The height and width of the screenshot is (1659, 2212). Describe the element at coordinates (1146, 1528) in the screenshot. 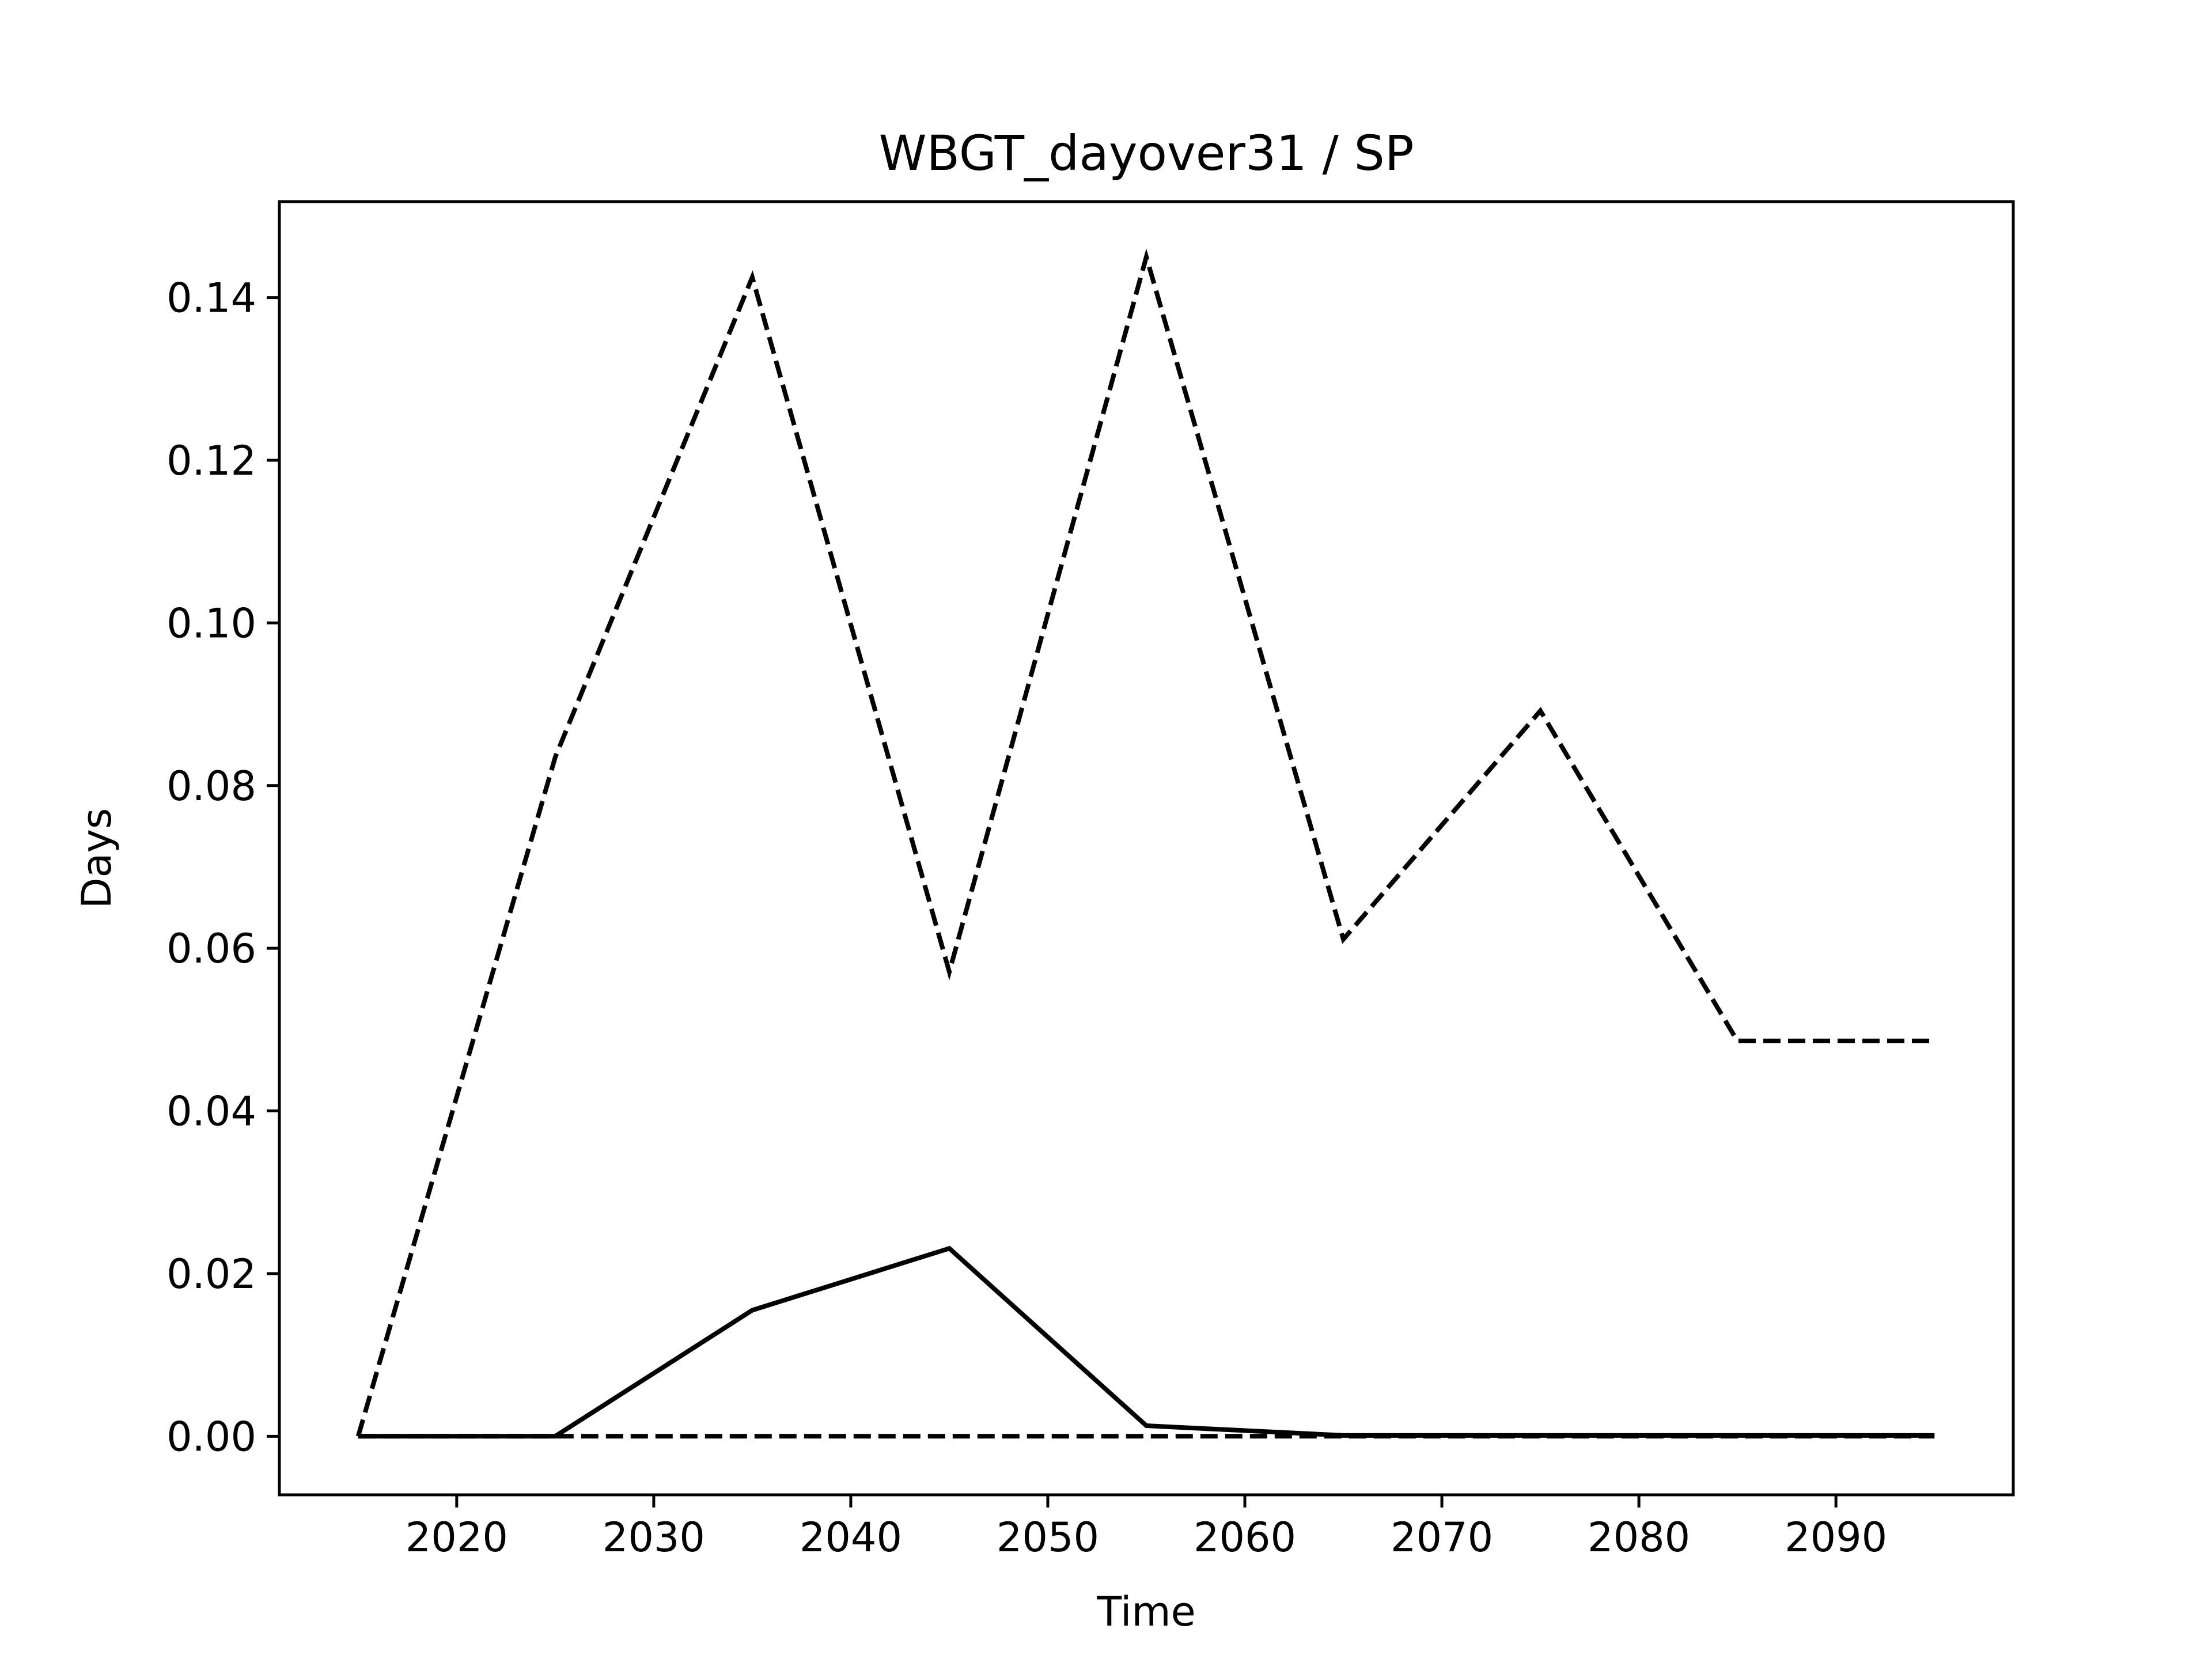

I see `x-axis: 2020 2030 2040 2050 2060 2070 2080 2090` at that location.